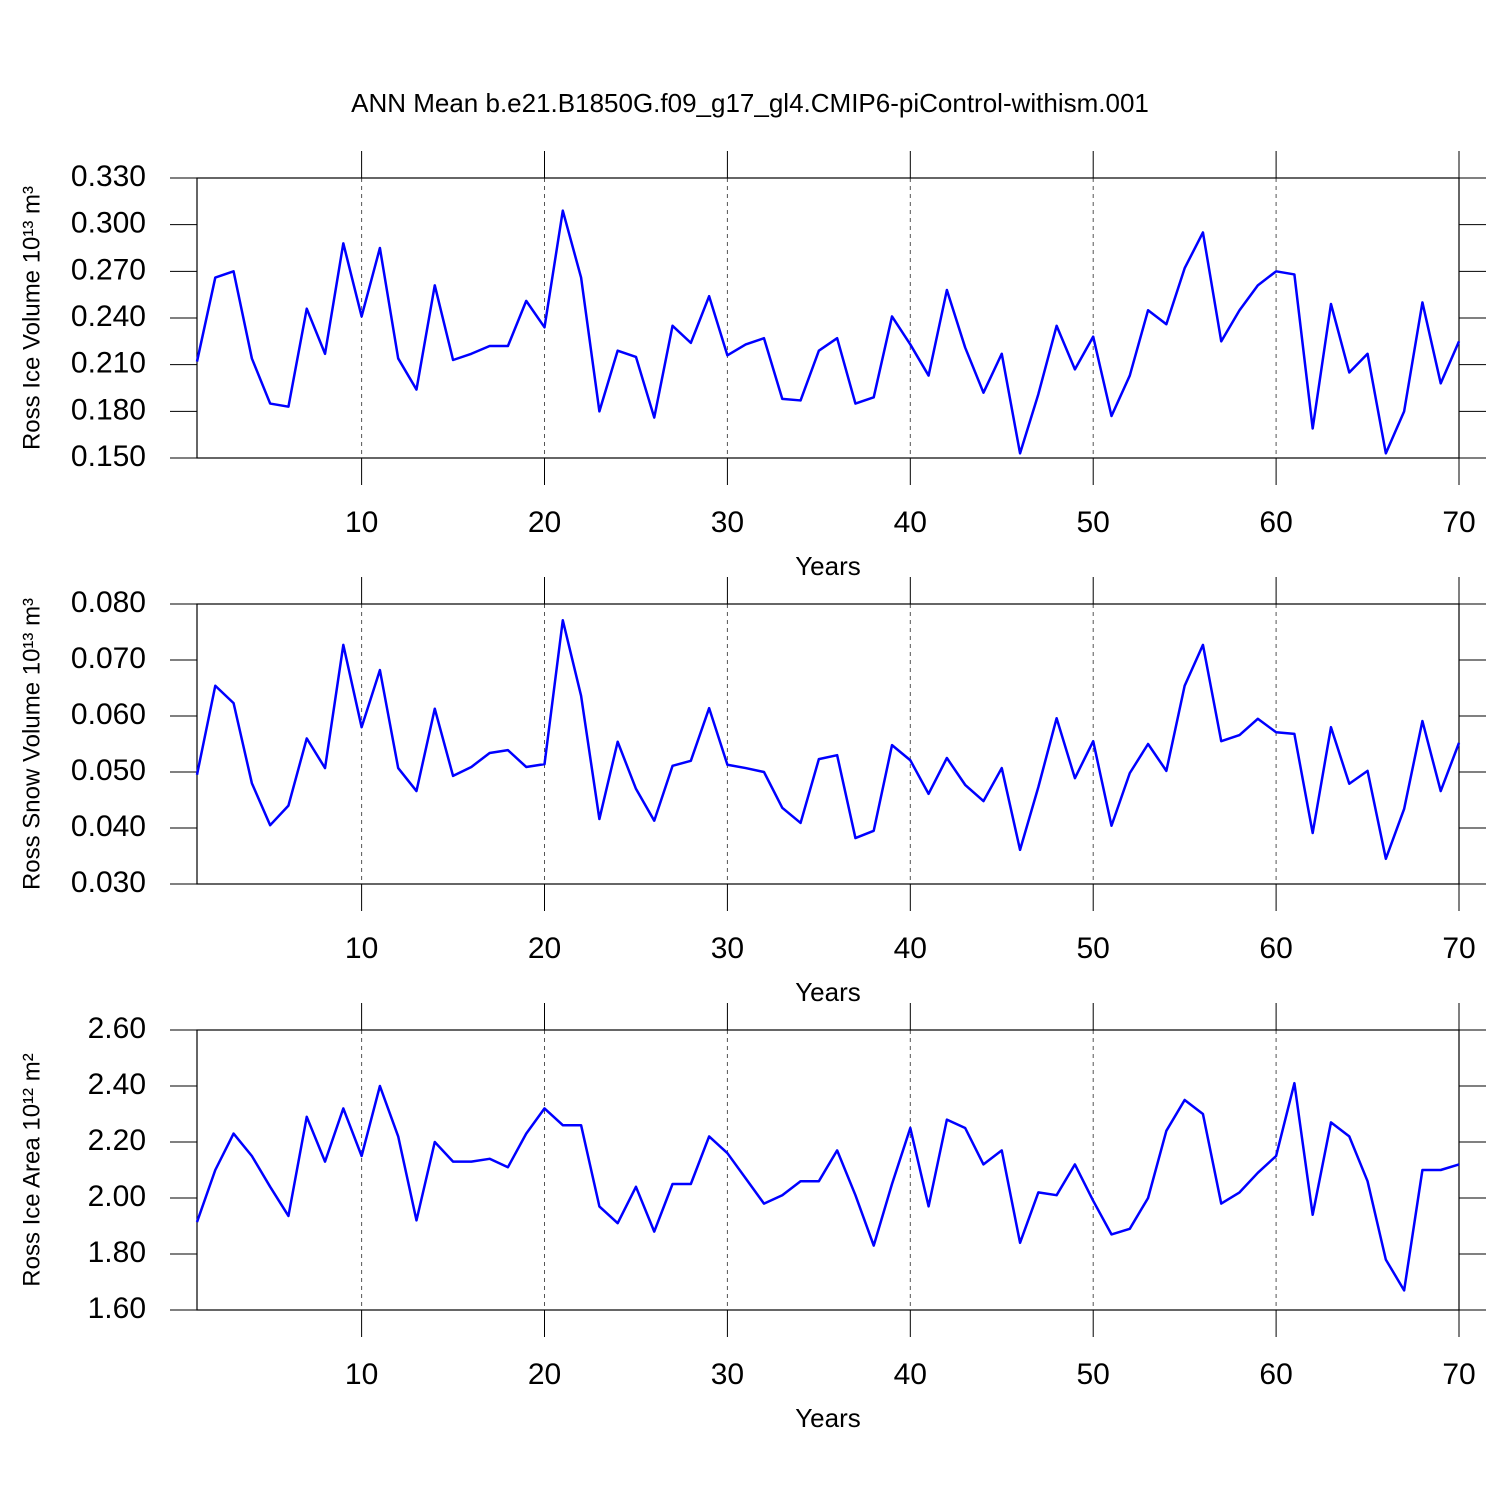  I want to click on y-tick-label: 2.40, so click(117, 1084).